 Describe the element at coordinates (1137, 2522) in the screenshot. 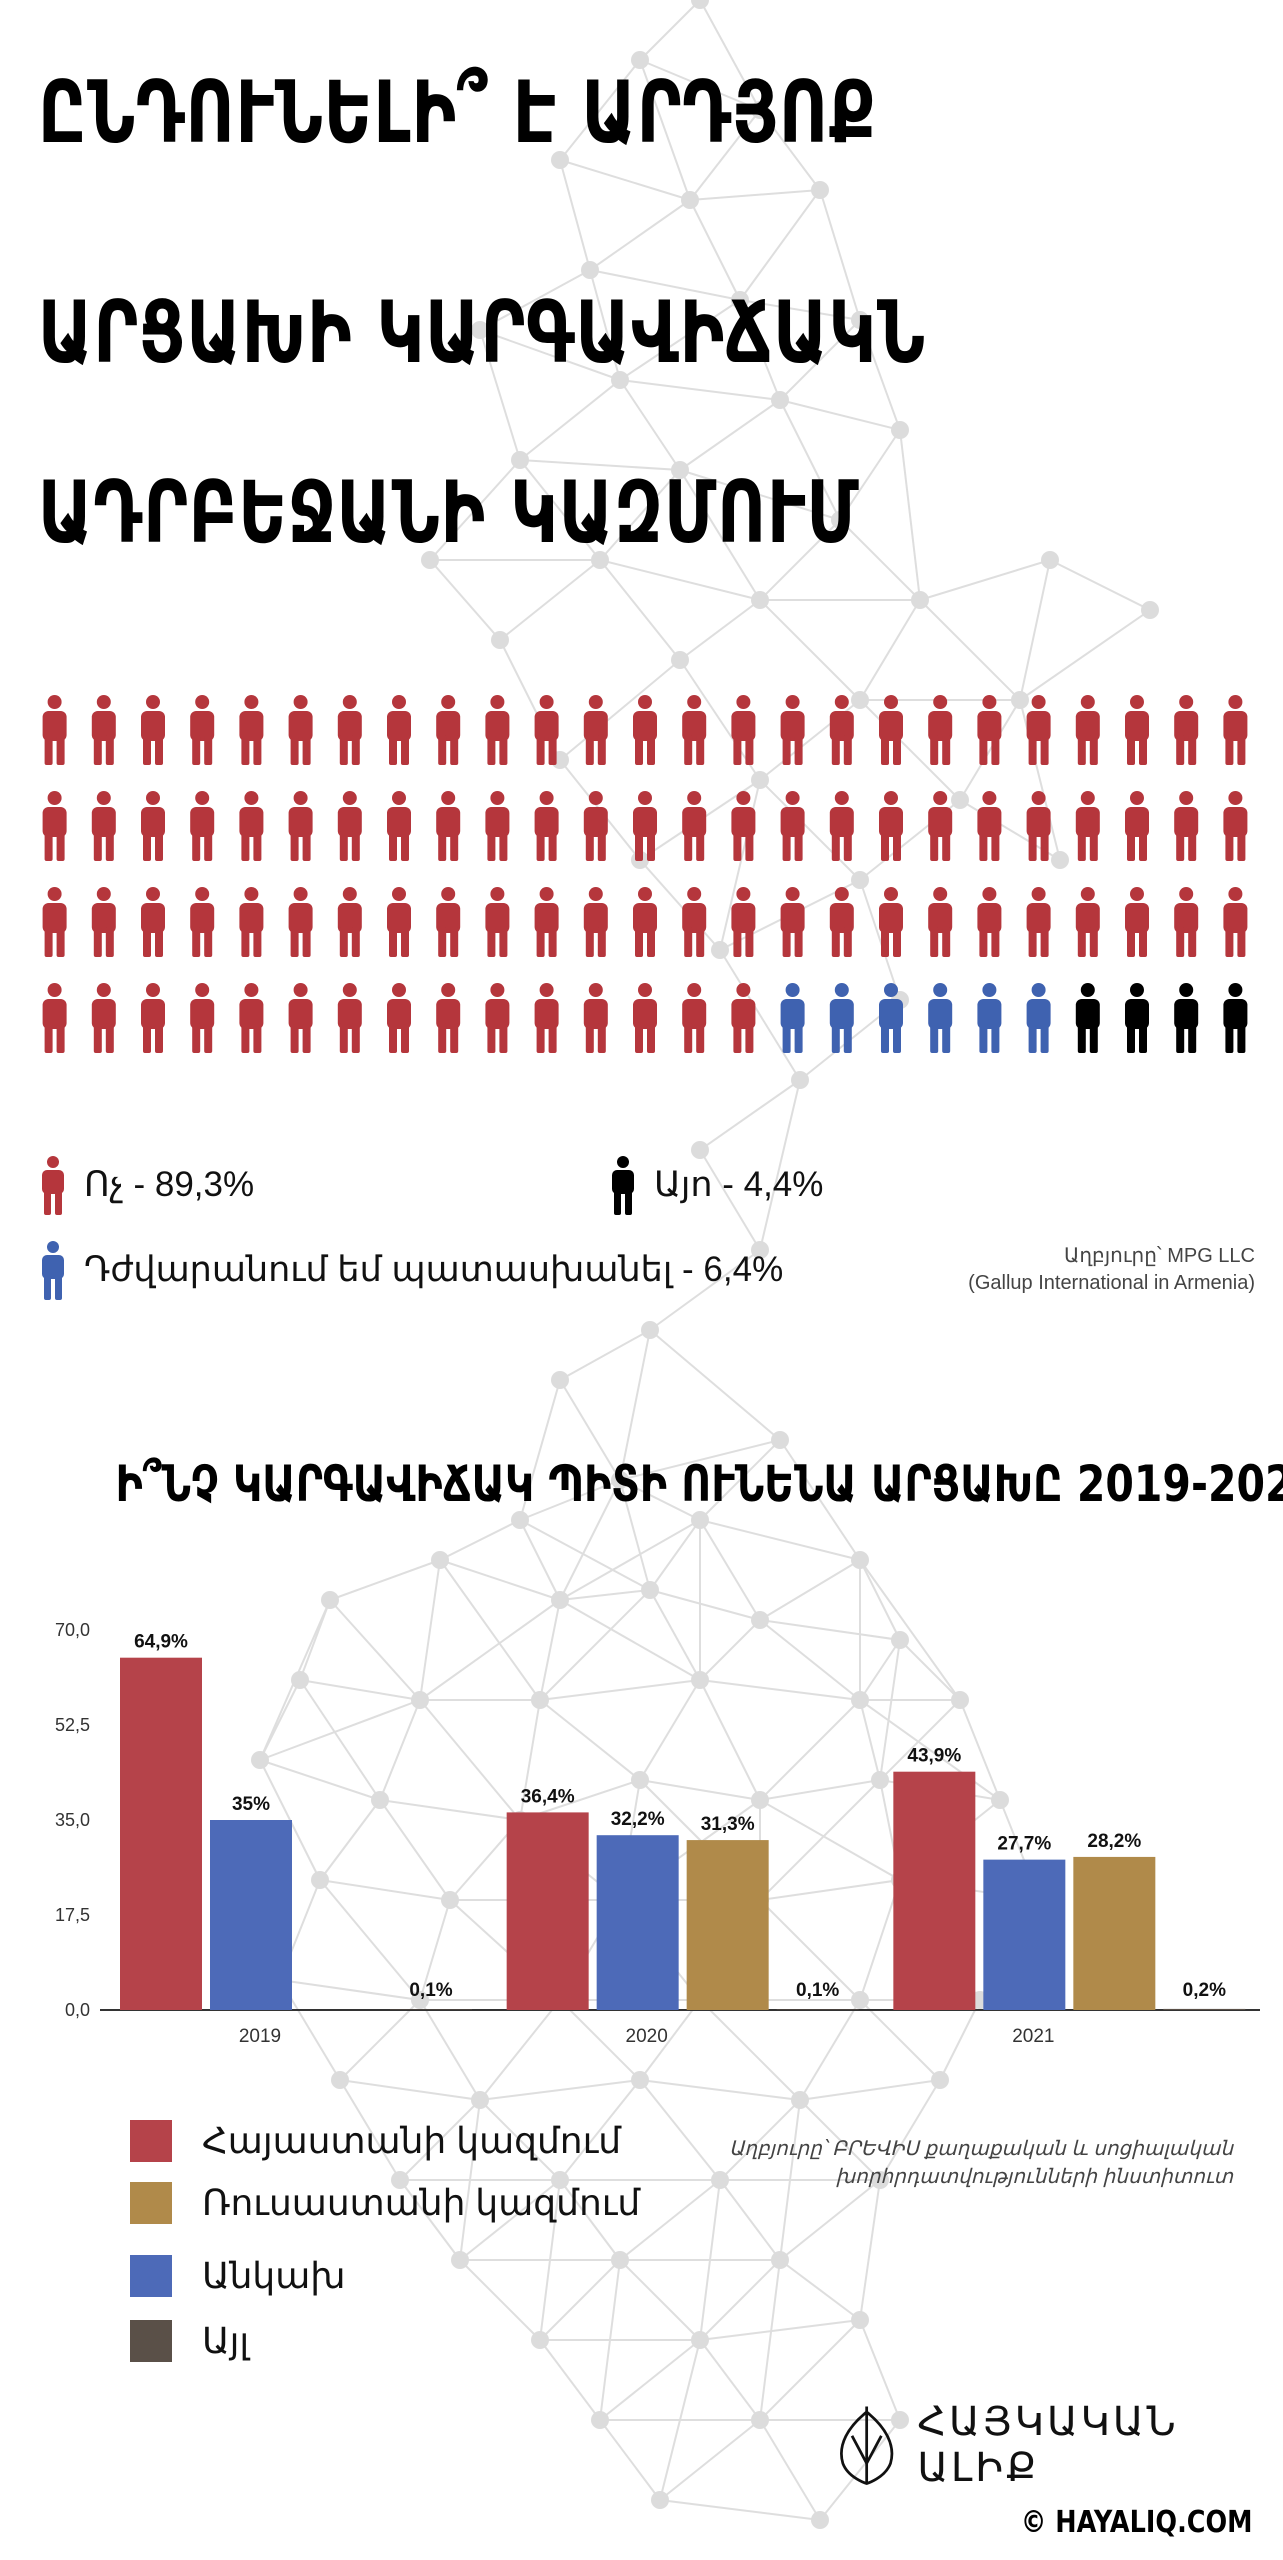

I see `copyright: © HAYALIQ.COM` at that location.